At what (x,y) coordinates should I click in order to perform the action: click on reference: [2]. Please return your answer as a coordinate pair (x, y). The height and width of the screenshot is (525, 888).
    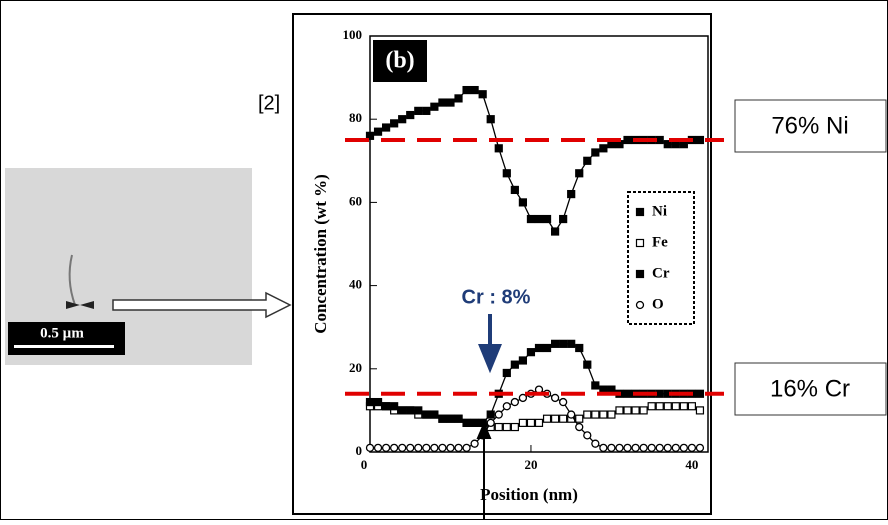
    Looking at the image, I should click on (269, 103).